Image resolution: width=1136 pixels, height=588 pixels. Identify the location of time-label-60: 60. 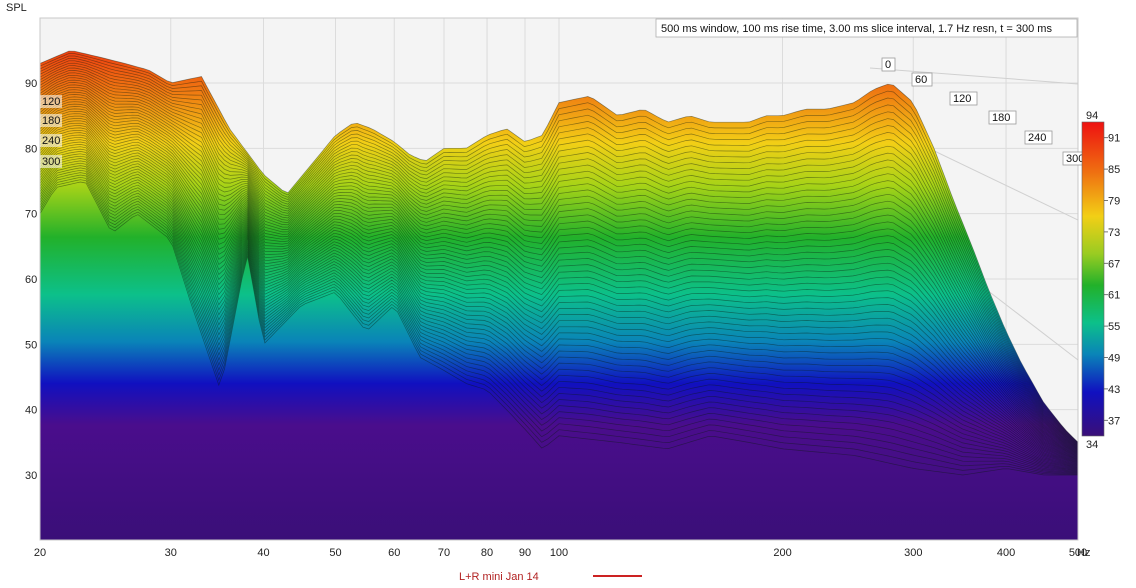
(921, 80).